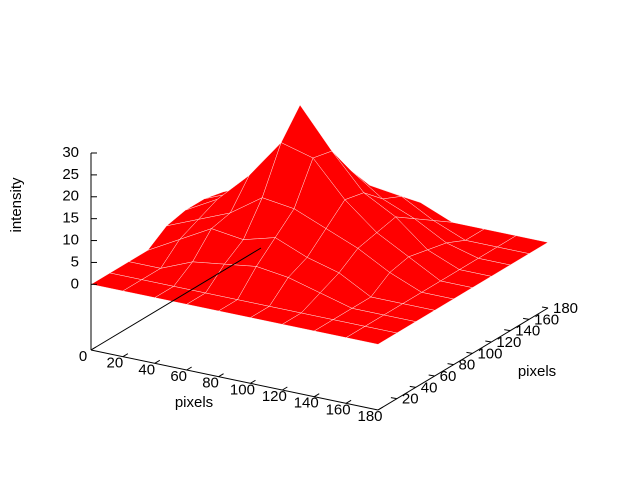  What do you see at coordinates (448, 376) in the screenshot?
I see `y-tick-label: 60` at bounding box center [448, 376].